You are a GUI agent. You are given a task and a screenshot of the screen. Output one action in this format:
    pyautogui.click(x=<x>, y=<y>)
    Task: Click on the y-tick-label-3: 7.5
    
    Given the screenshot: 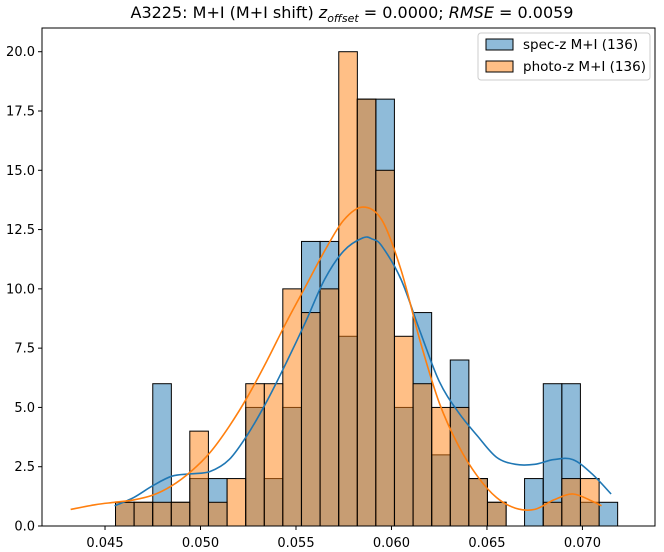 What is the action you would take?
    pyautogui.click(x=24, y=349)
    